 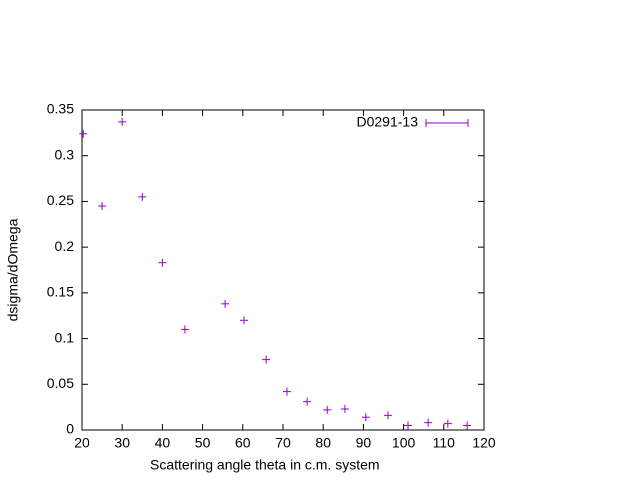 What do you see at coordinates (82, 443) in the screenshot?
I see `x-tick-label: 20` at bounding box center [82, 443].